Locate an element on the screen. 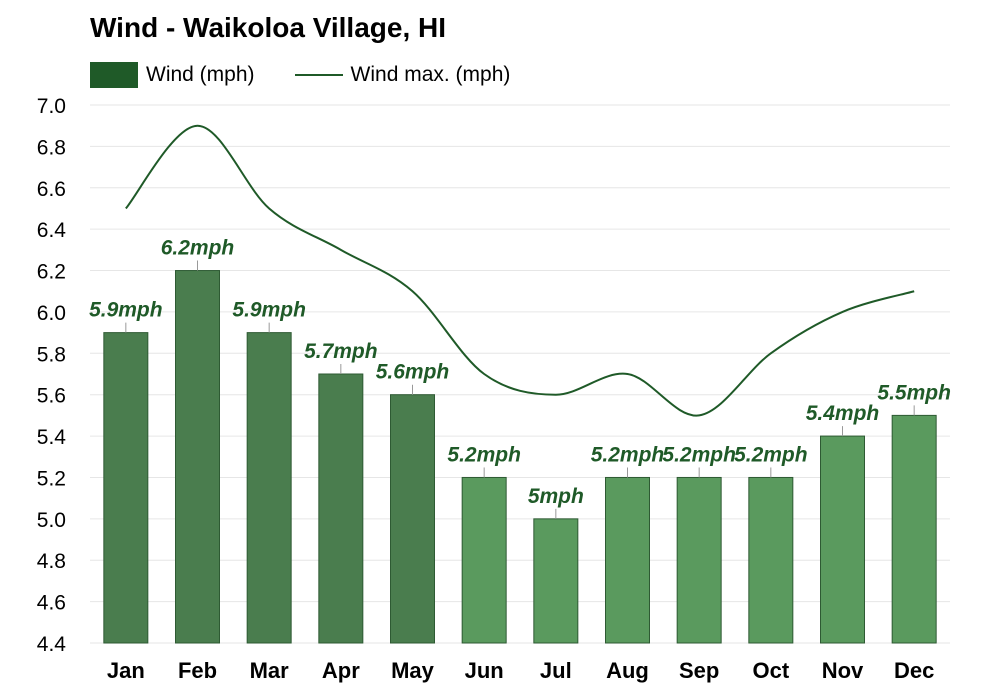  x-tick-label: Jun is located at coordinates (484, 670).